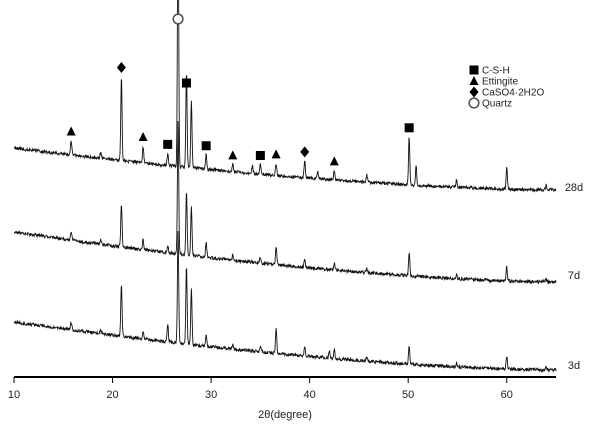 This screenshot has height=431, width=600. I want to click on x-tick-label-50: 50, so click(408, 395).